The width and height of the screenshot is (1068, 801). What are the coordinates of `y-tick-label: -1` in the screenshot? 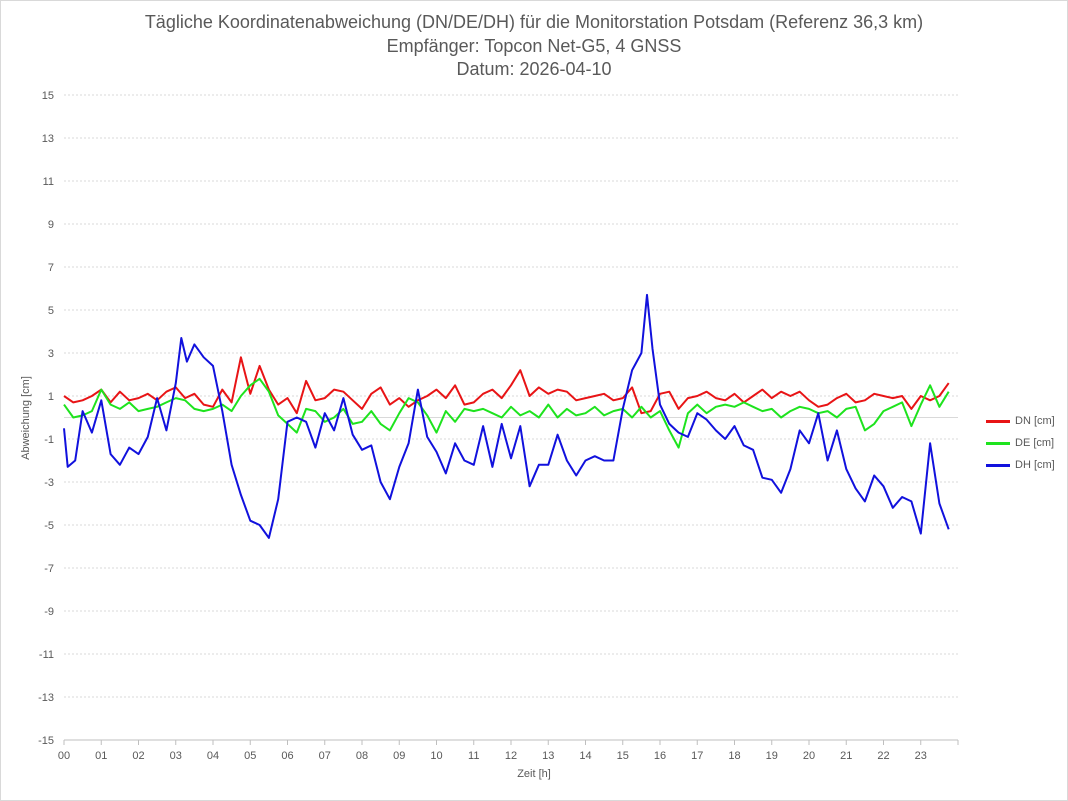 It's located at (49, 440).